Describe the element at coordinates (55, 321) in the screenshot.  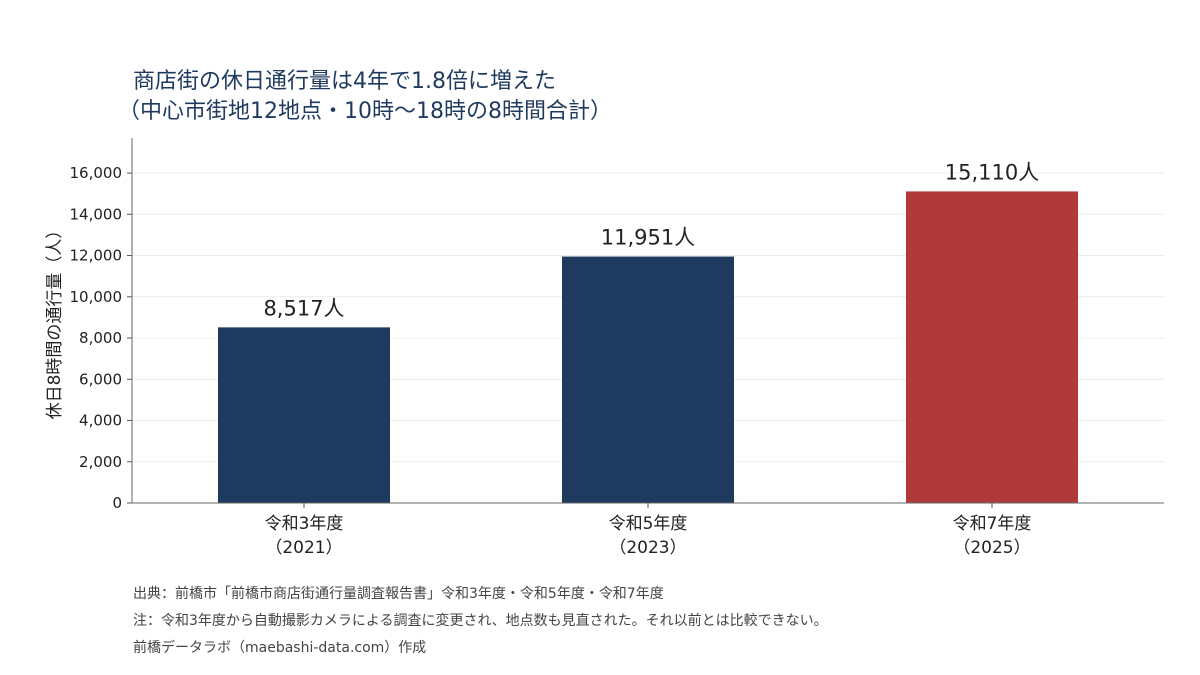
I see `y-axis-label: 休日8時間の通行量（人）` at that location.